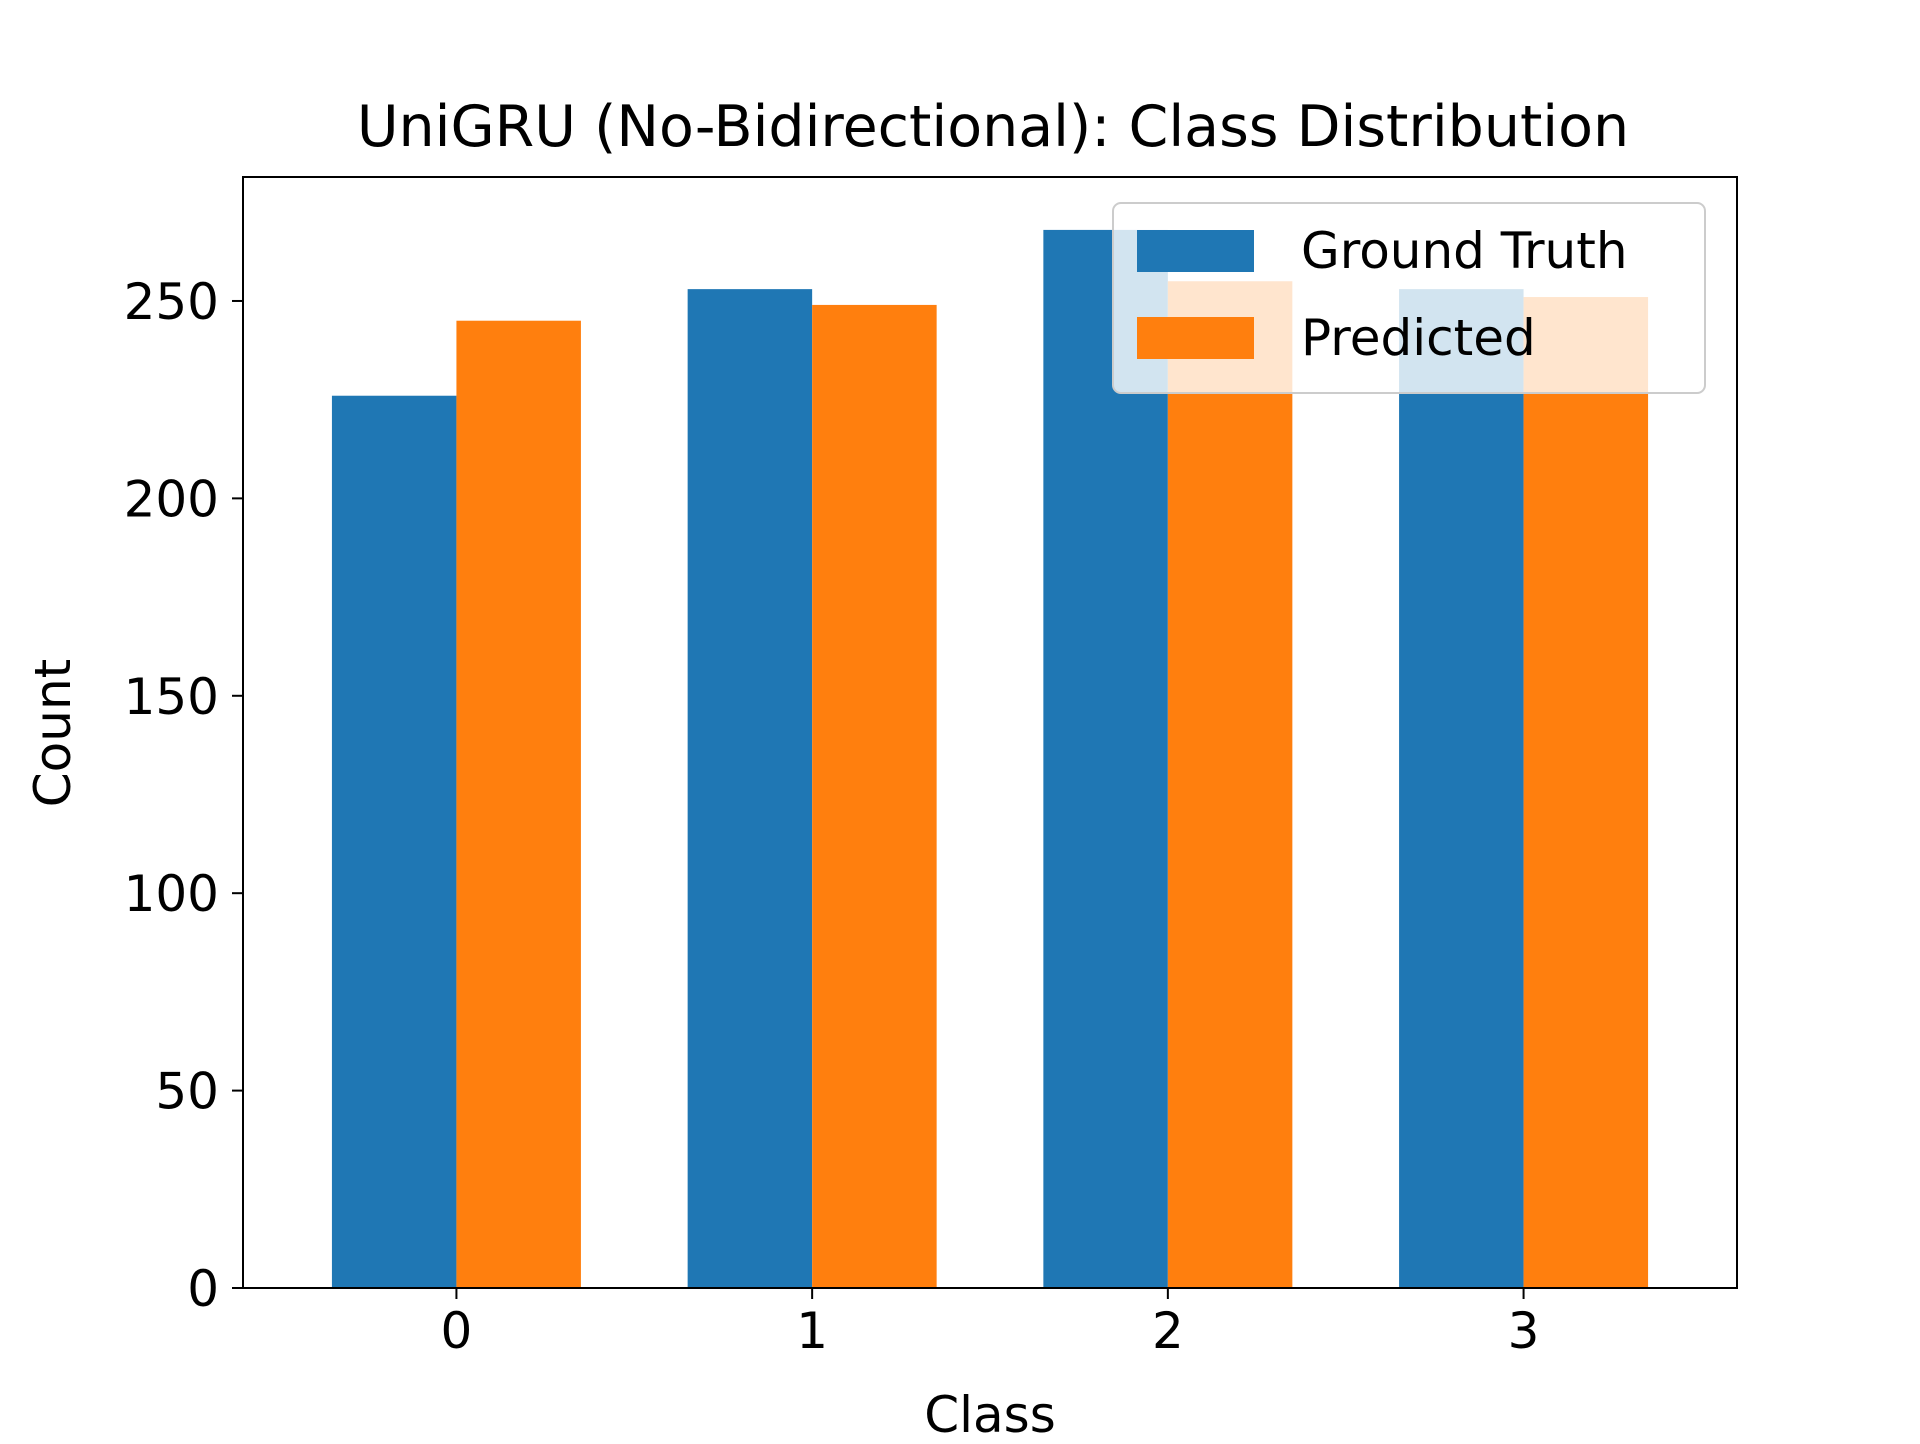 The image size is (1920, 1444). Describe the element at coordinates (812, 1331) in the screenshot. I see `x-tick-label: 1` at that location.